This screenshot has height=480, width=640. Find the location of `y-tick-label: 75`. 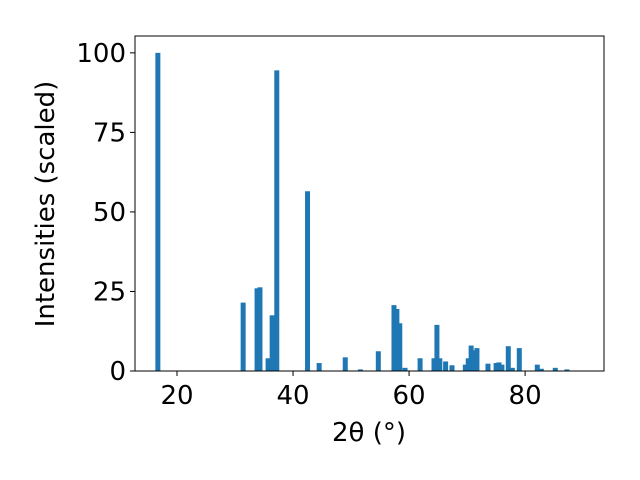

y-tick-label: 75 is located at coordinates (109, 133).